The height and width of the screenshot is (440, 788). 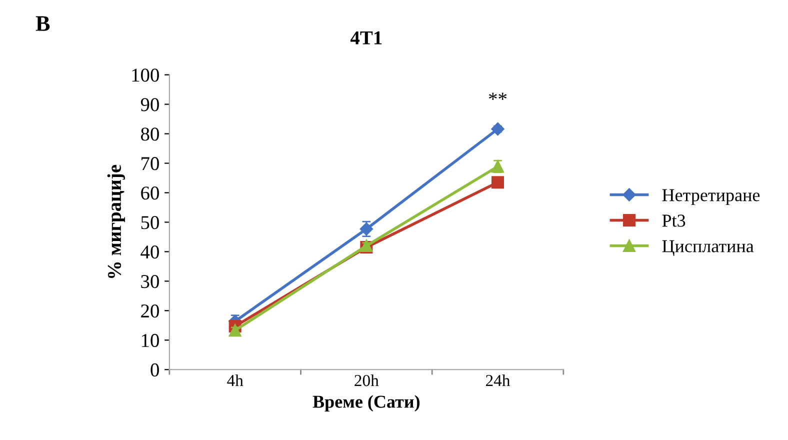 What do you see at coordinates (154, 370) in the screenshot?
I see `y-tick-label: 0` at bounding box center [154, 370].